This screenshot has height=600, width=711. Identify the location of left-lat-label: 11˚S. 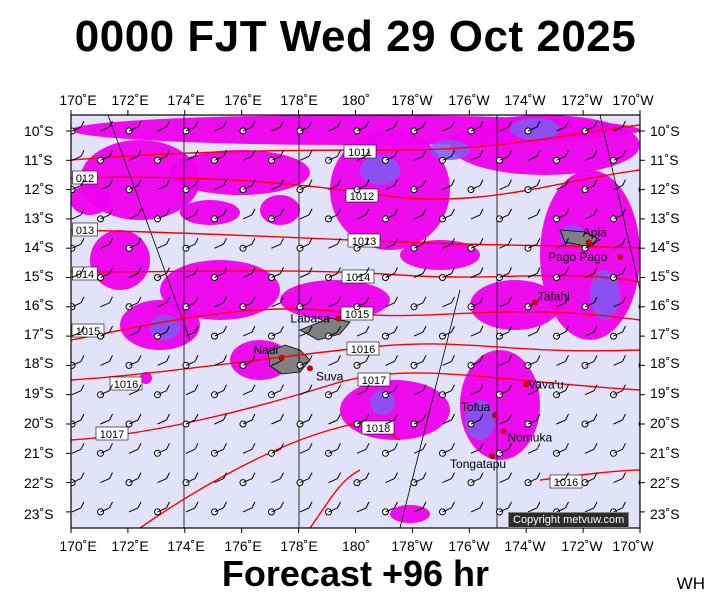
(38, 160).